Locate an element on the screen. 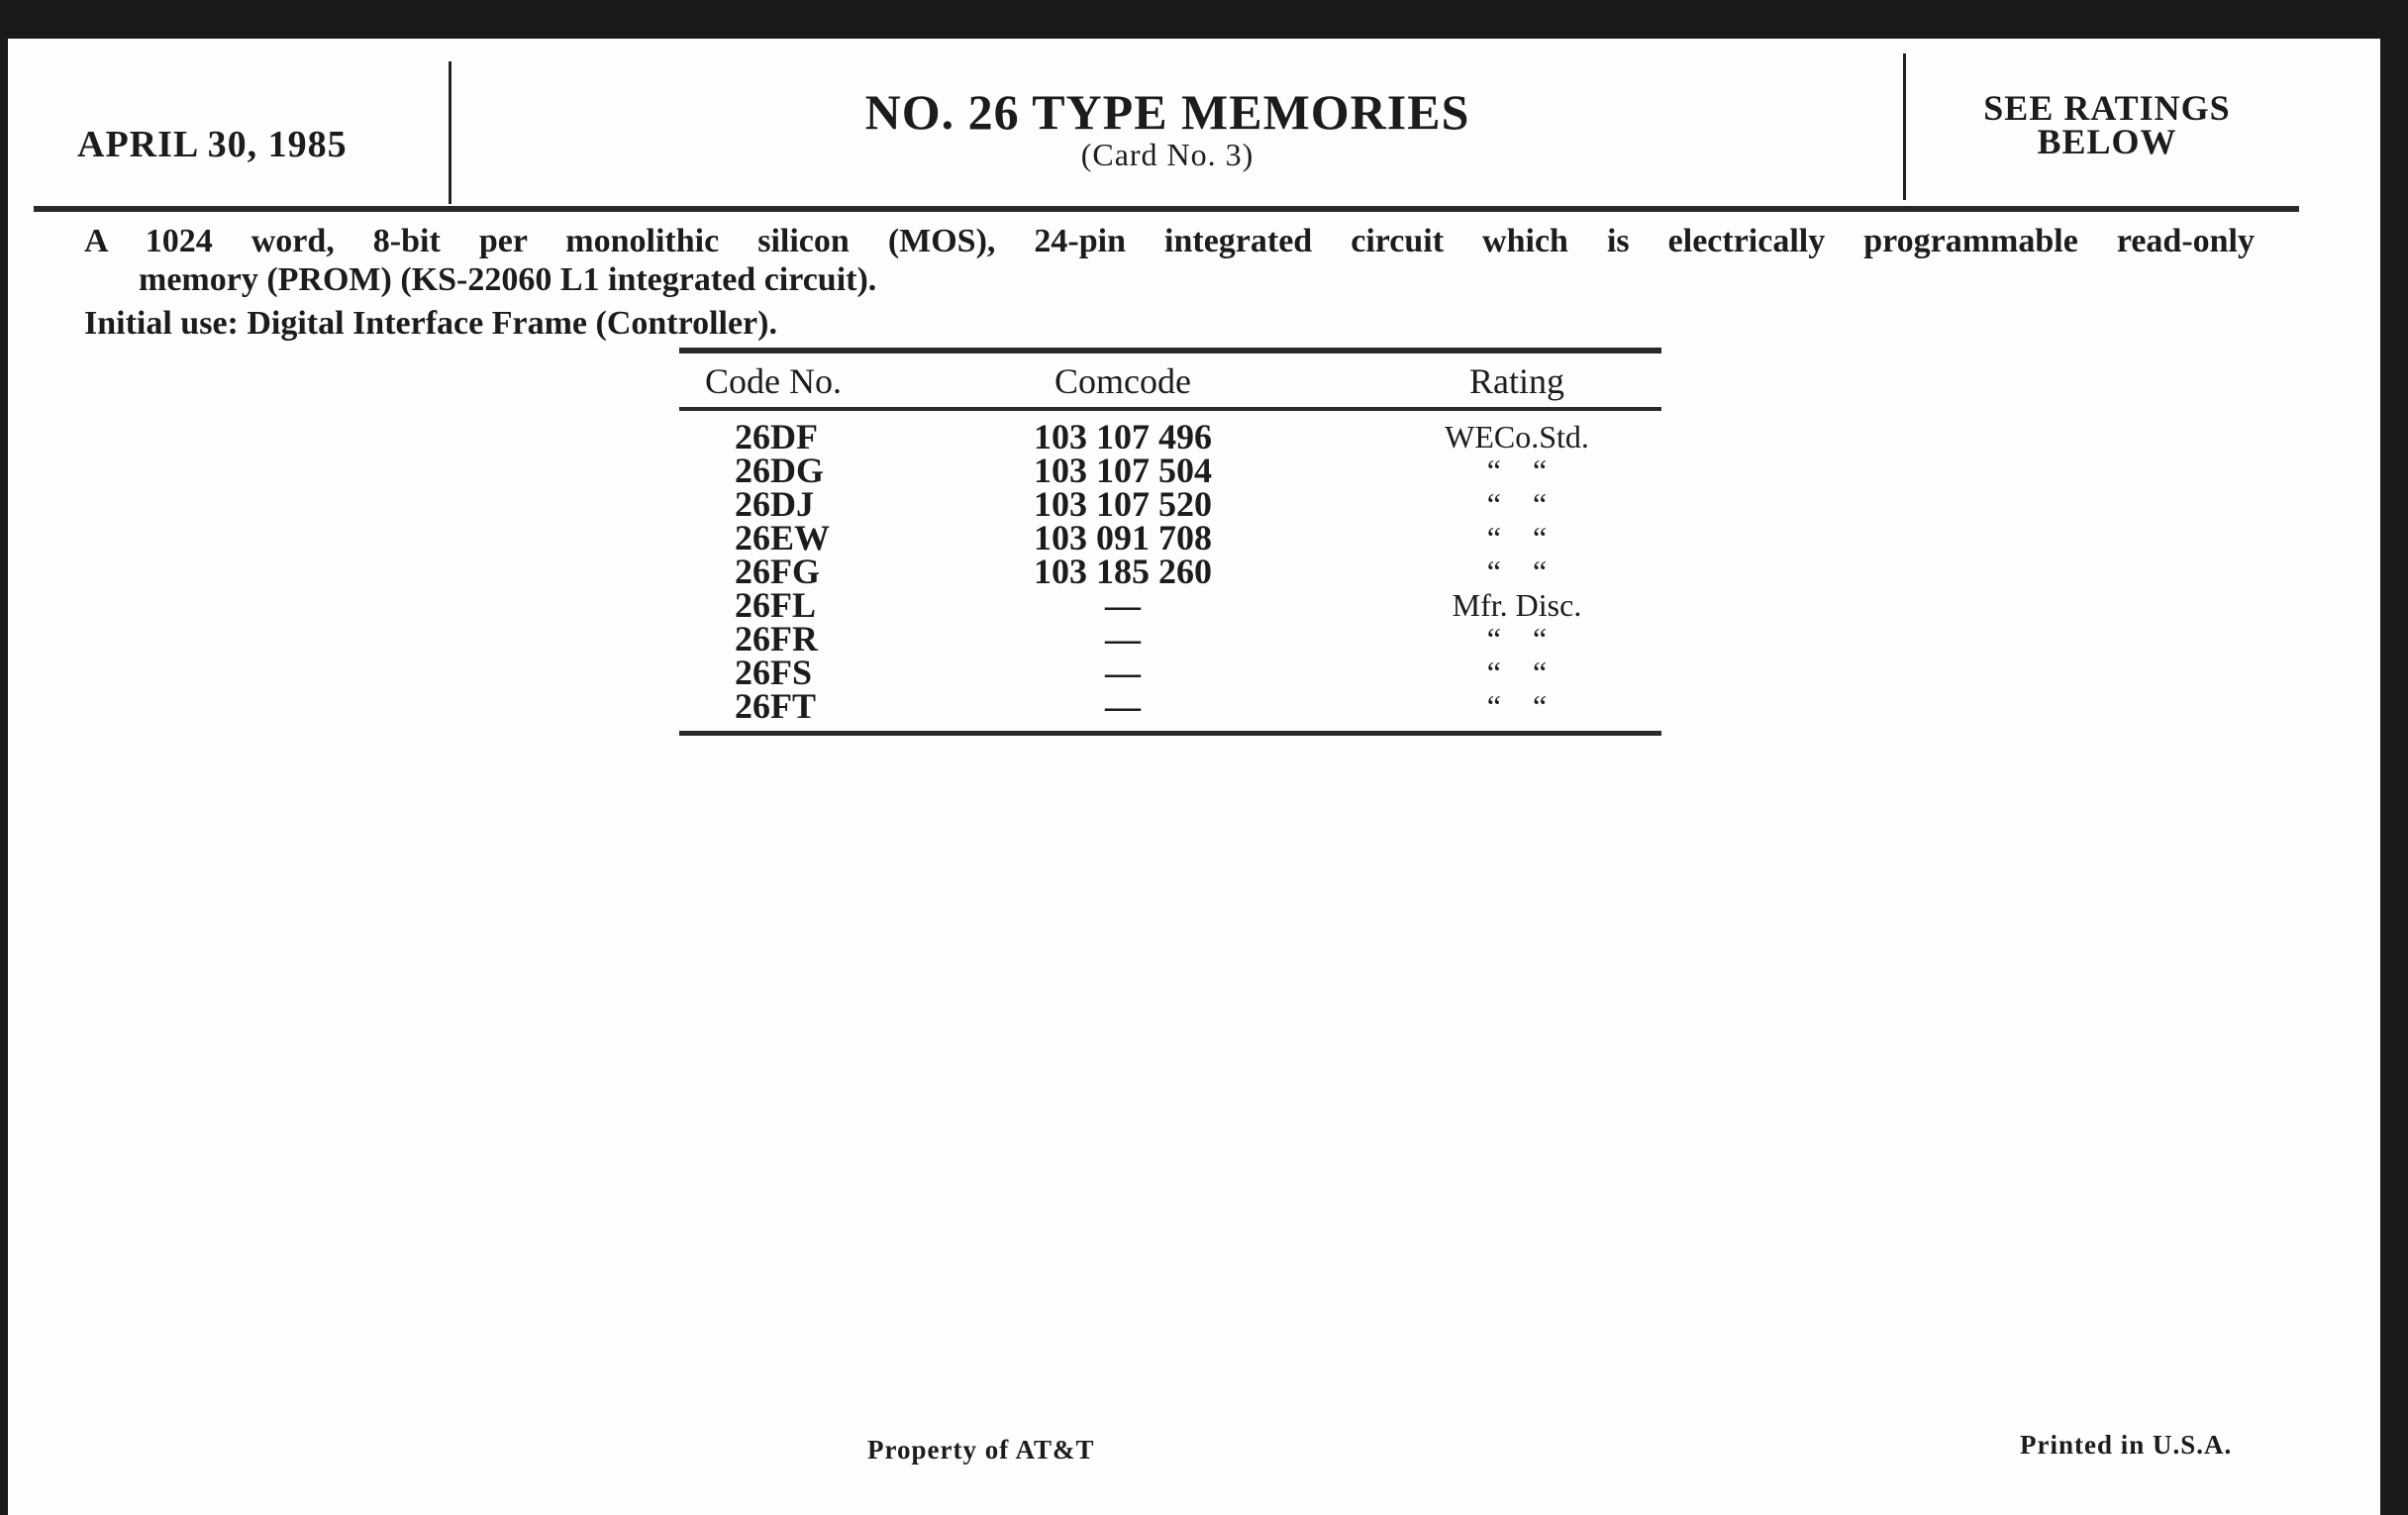 This screenshot has height=1515, width=2408. code-no-cell: 26FS is located at coordinates (774, 673).